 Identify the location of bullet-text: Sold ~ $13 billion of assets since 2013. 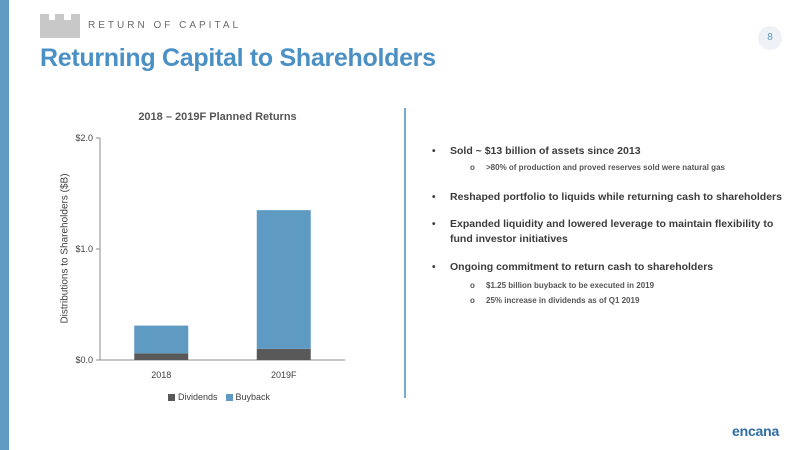
(545, 151).